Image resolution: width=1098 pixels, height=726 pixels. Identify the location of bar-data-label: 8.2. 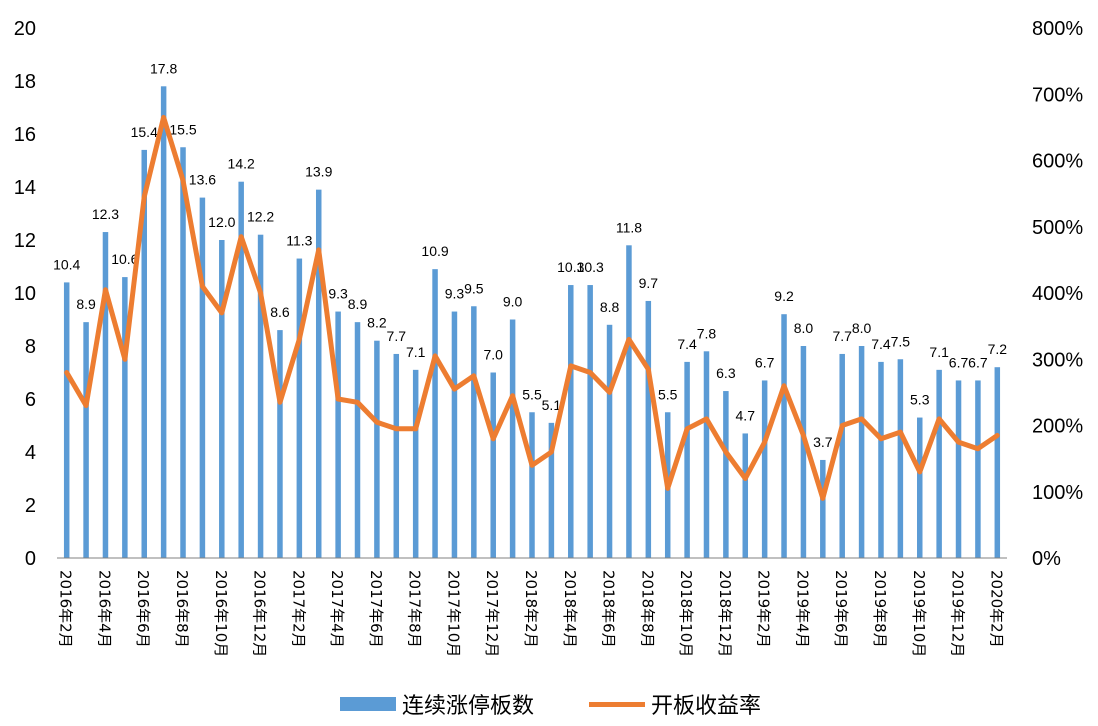
(377, 323).